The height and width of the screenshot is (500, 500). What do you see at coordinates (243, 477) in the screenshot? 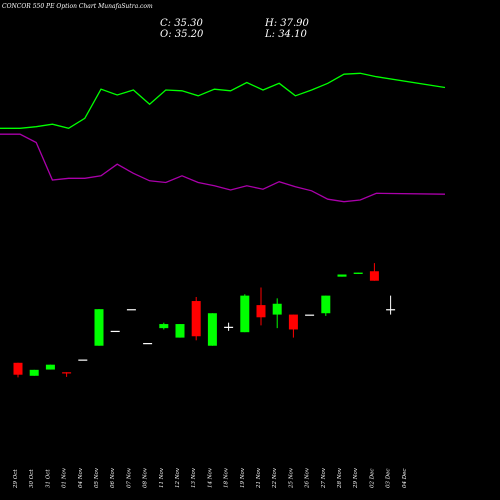
I see `x-tick-label: 19 Nov` at bounding box center [243, 477].